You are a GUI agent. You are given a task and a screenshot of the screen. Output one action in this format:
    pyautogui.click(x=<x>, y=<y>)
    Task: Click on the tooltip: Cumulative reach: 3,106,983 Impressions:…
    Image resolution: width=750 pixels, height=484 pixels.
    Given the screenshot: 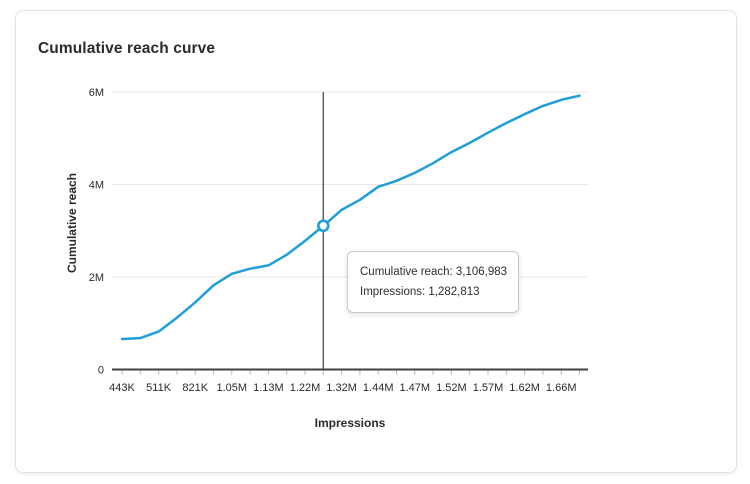 What is the action you would take?
    pyautogui.click(x=433, y=282)
    